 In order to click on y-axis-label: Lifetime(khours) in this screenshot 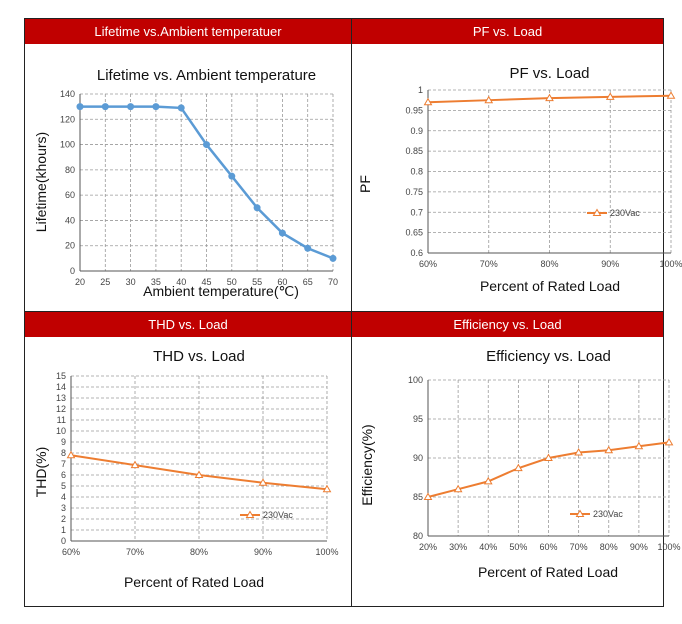, I will do `click(41, 182)`.